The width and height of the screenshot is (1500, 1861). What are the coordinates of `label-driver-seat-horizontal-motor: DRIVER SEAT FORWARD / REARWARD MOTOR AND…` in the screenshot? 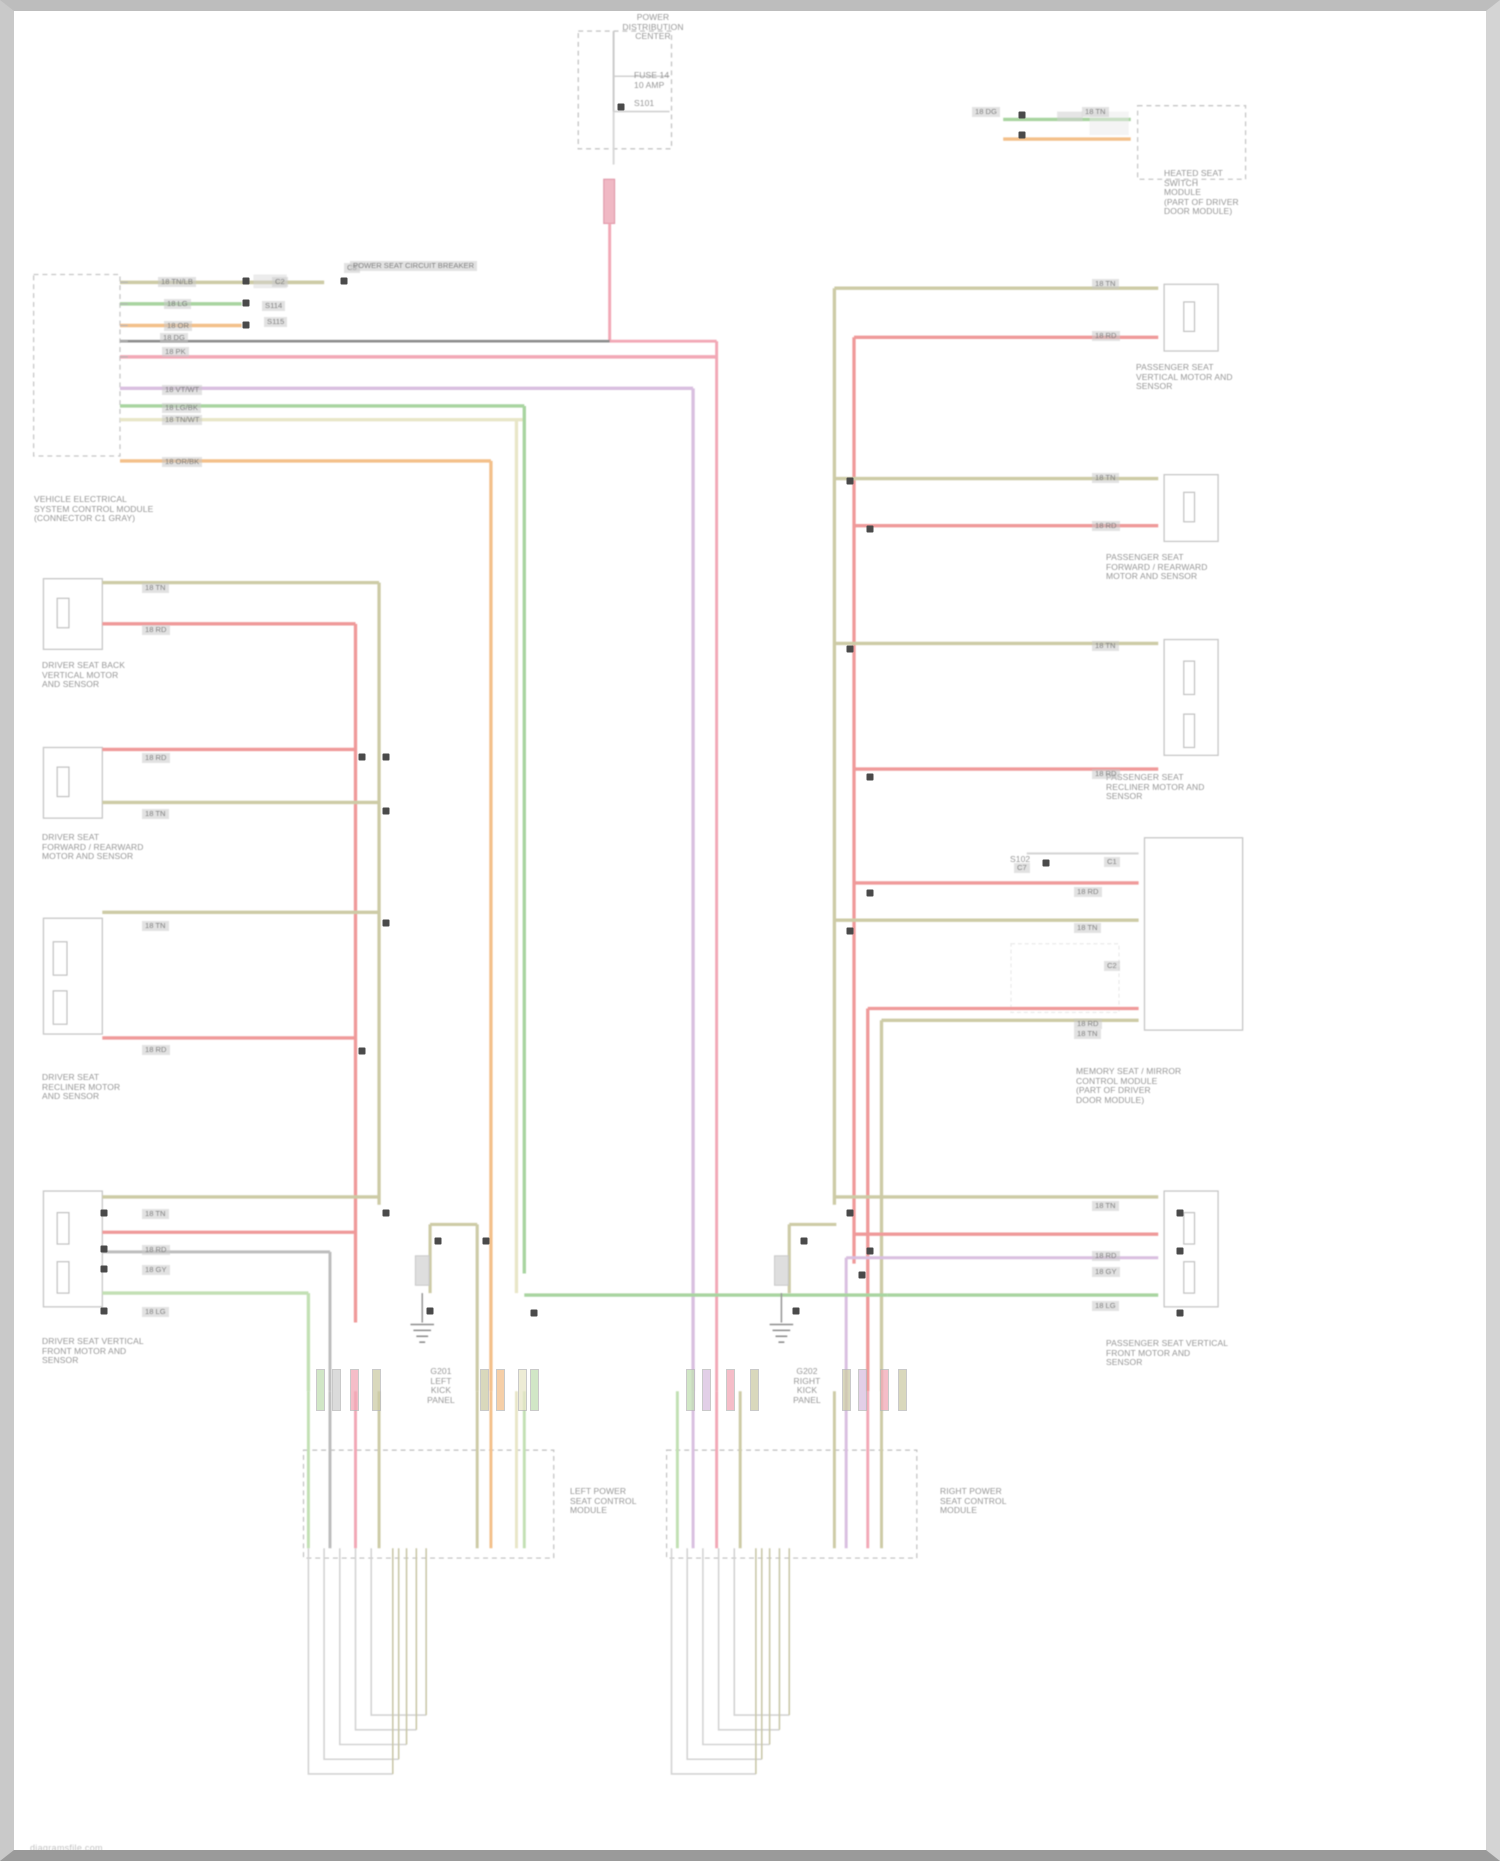 It's located at (93, 846).